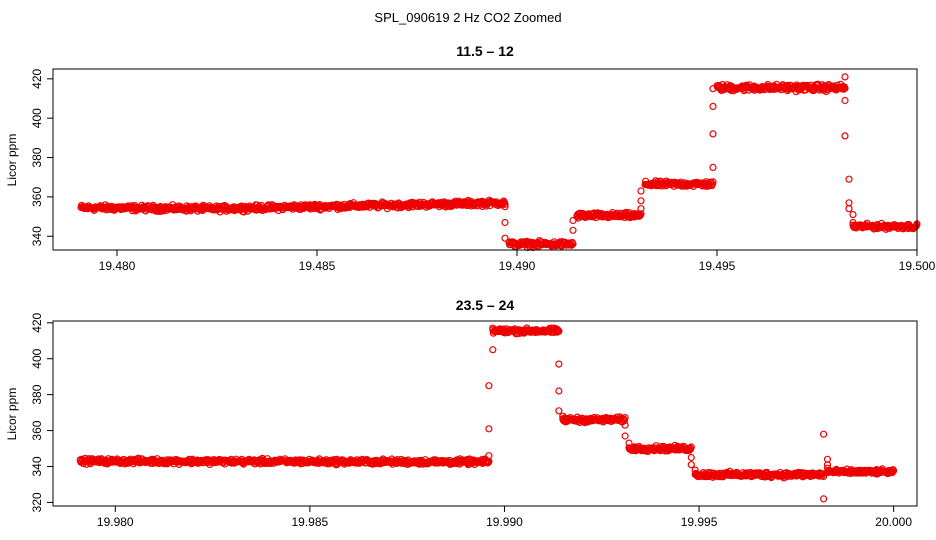  What do you see at coordinates (485, 51) in the screenshot?
I see `panel-title: 11.5 – 12` at bounding box center [485, 51].